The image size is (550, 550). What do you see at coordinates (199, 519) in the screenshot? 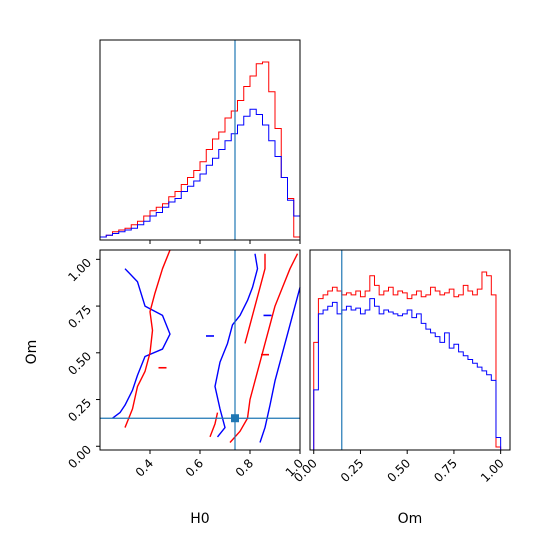
I see `x-axis-label-h0: H0` at bounding box center [199, 519].